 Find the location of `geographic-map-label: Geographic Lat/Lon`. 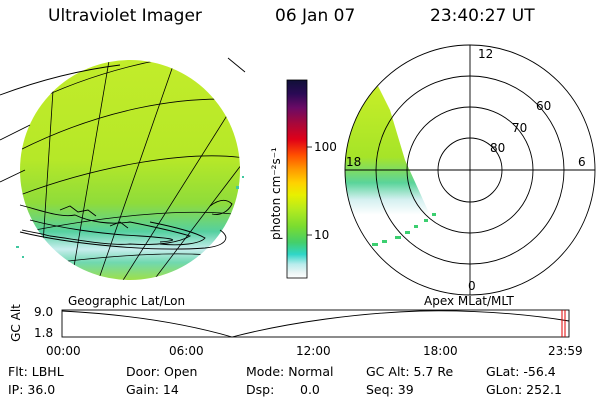

geographic-map-label: Geographic Lat/Lon is located at coordinates (127, 301).